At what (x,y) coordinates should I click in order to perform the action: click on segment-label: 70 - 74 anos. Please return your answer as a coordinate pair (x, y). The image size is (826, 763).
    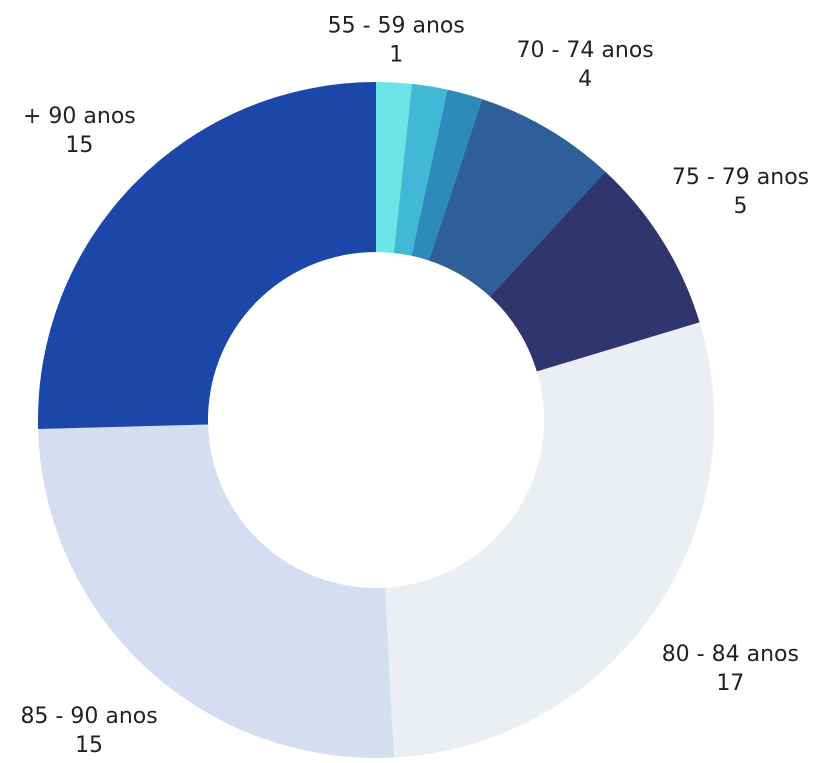
    Looking at the image, I should click on (585, 50).